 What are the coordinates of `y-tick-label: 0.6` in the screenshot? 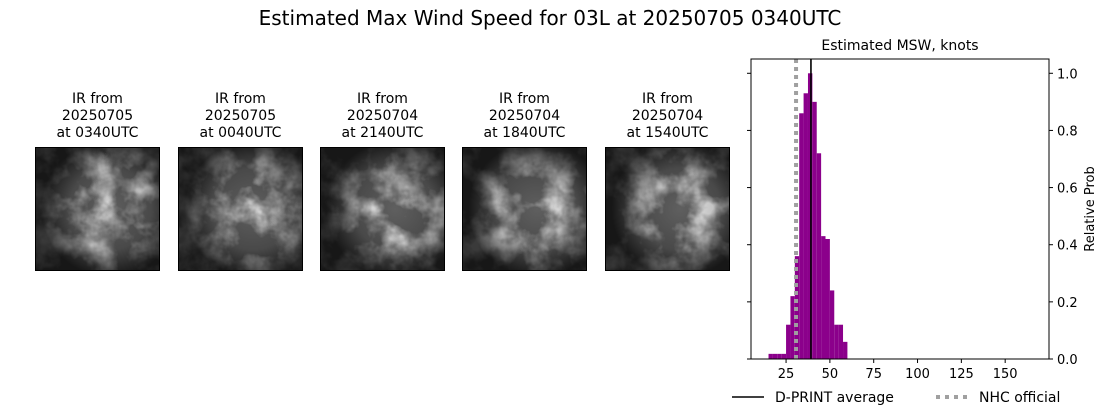 It's located at (1067, 189).